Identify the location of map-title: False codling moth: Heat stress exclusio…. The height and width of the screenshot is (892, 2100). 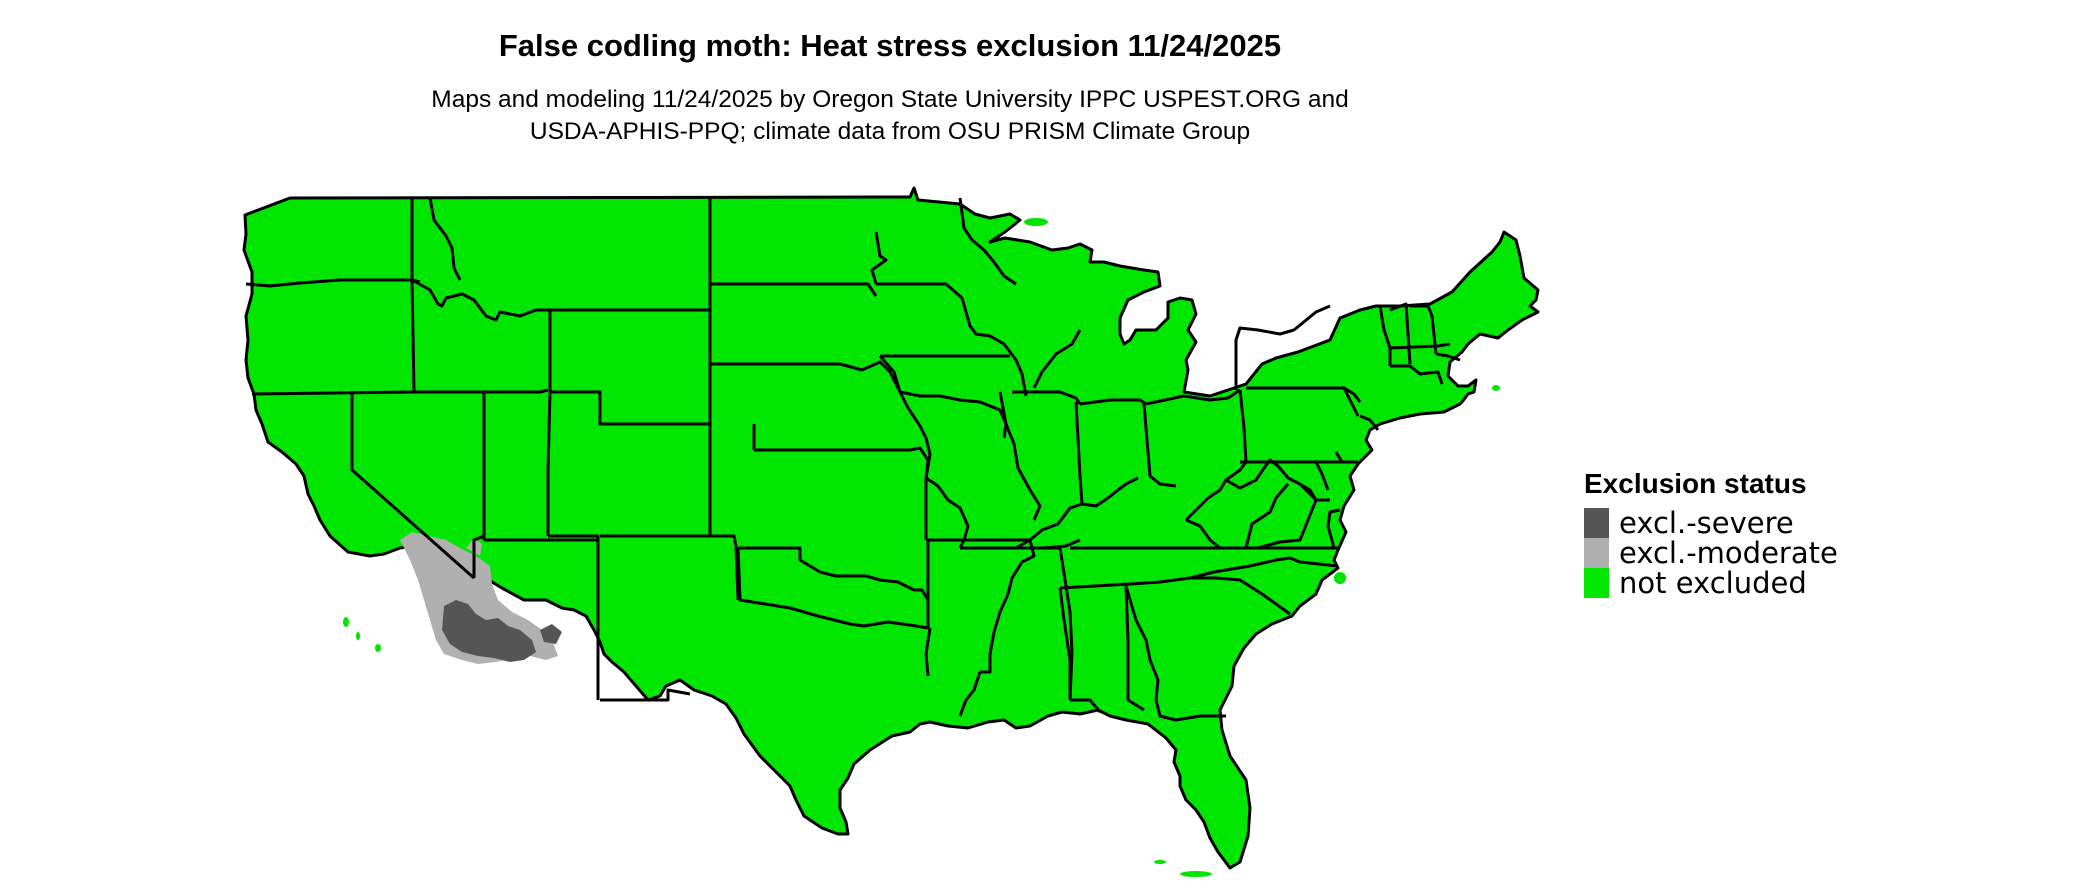
(890, 45).